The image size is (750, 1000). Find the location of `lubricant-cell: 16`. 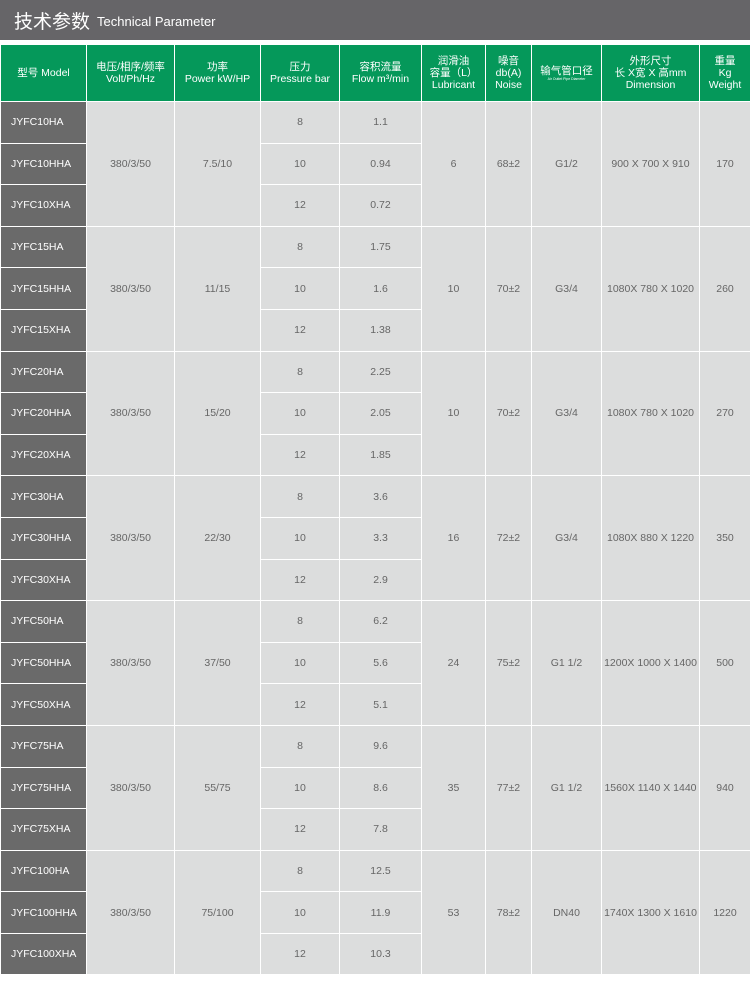

lubricant-cell: 16 is located at coordinates (453, 538).